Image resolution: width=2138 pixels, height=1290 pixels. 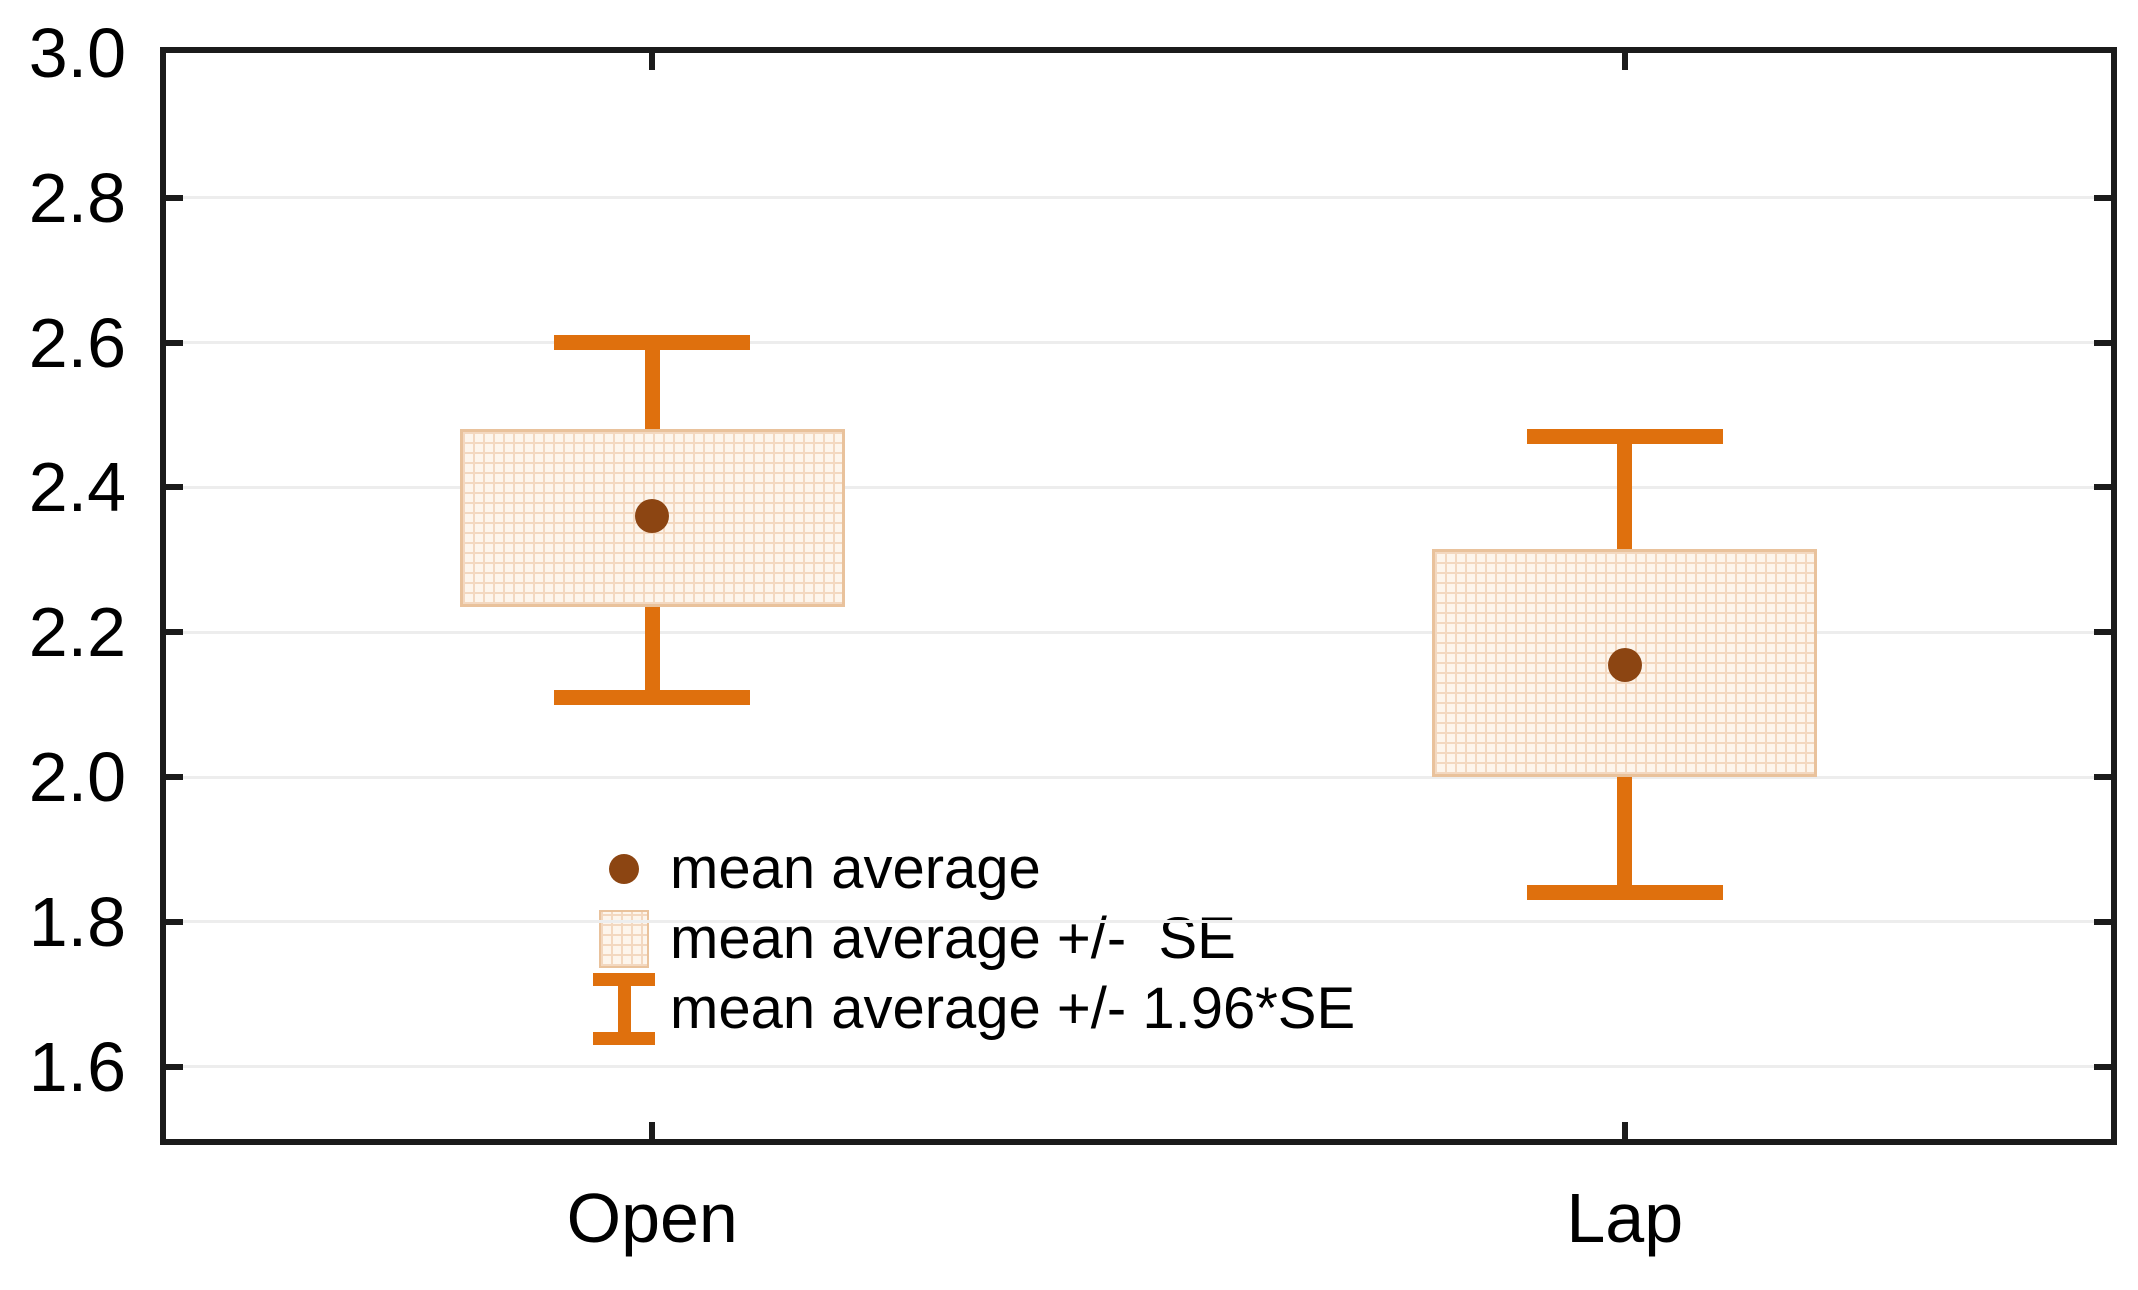 What do you see at coordinates (624, 1009) in the screenshot?
I see `whisker-beam-icon` at bounding box center [624, 1009].